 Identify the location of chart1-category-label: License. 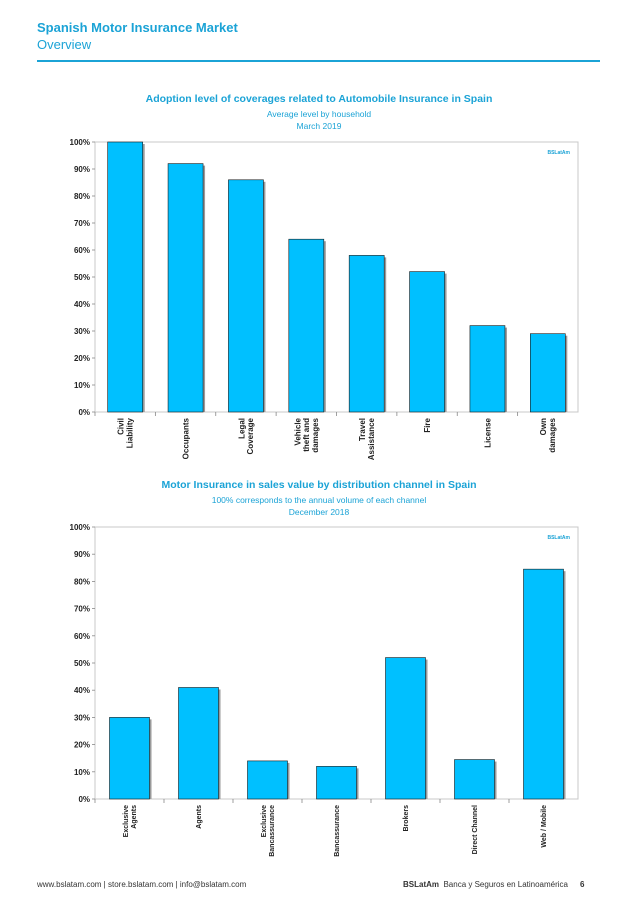
(487, 432).